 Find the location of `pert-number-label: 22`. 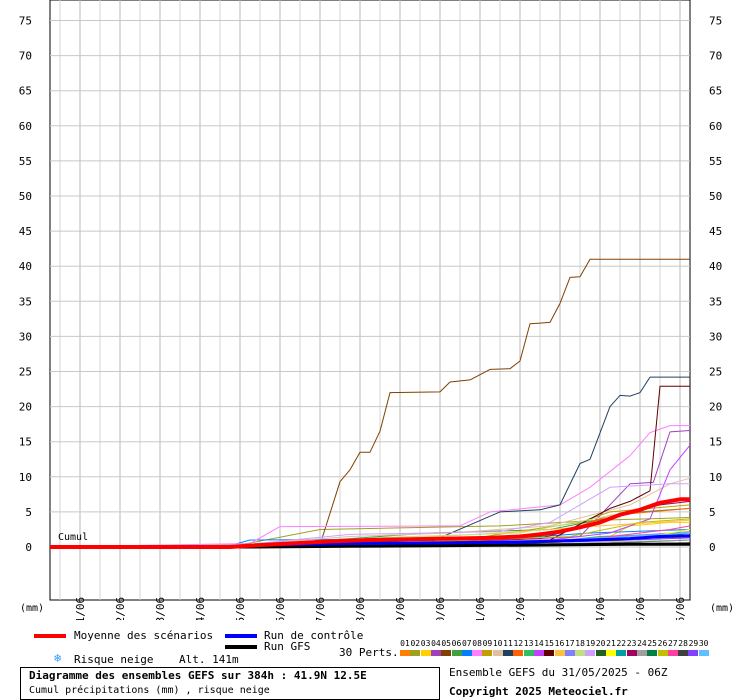

pert-number-label: 22 is located at coordinates (621, 643).